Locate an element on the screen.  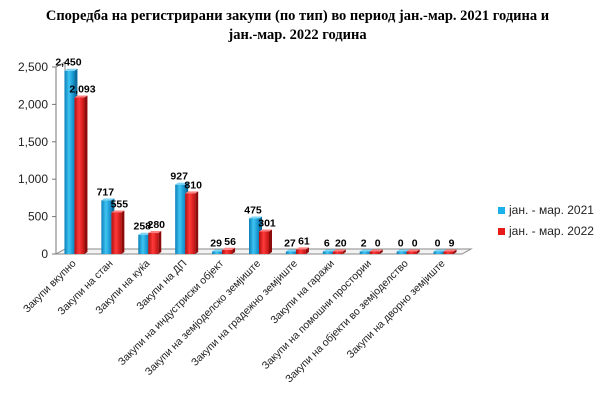
data-label: 280 is located at coordinates (157, 225).